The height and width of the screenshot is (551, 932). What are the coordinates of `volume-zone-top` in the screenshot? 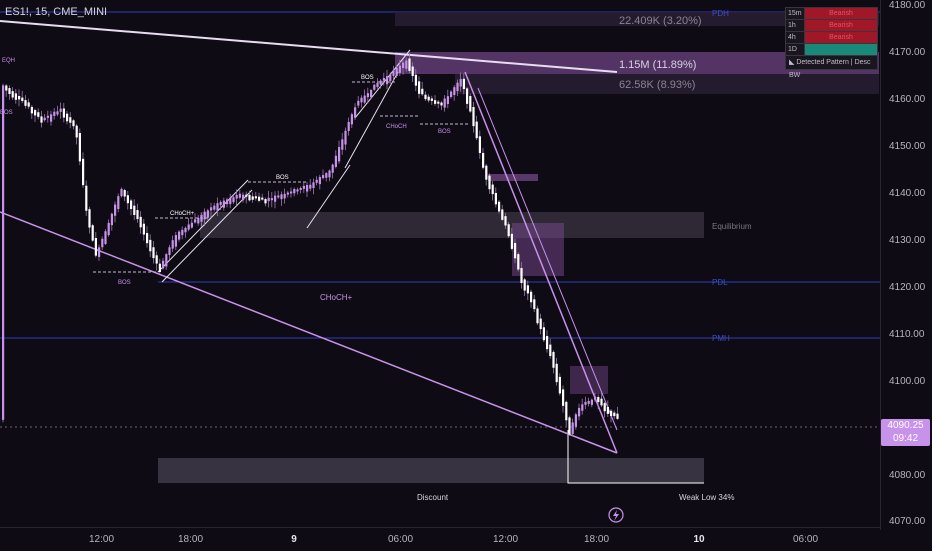 It's located at (637, 19).